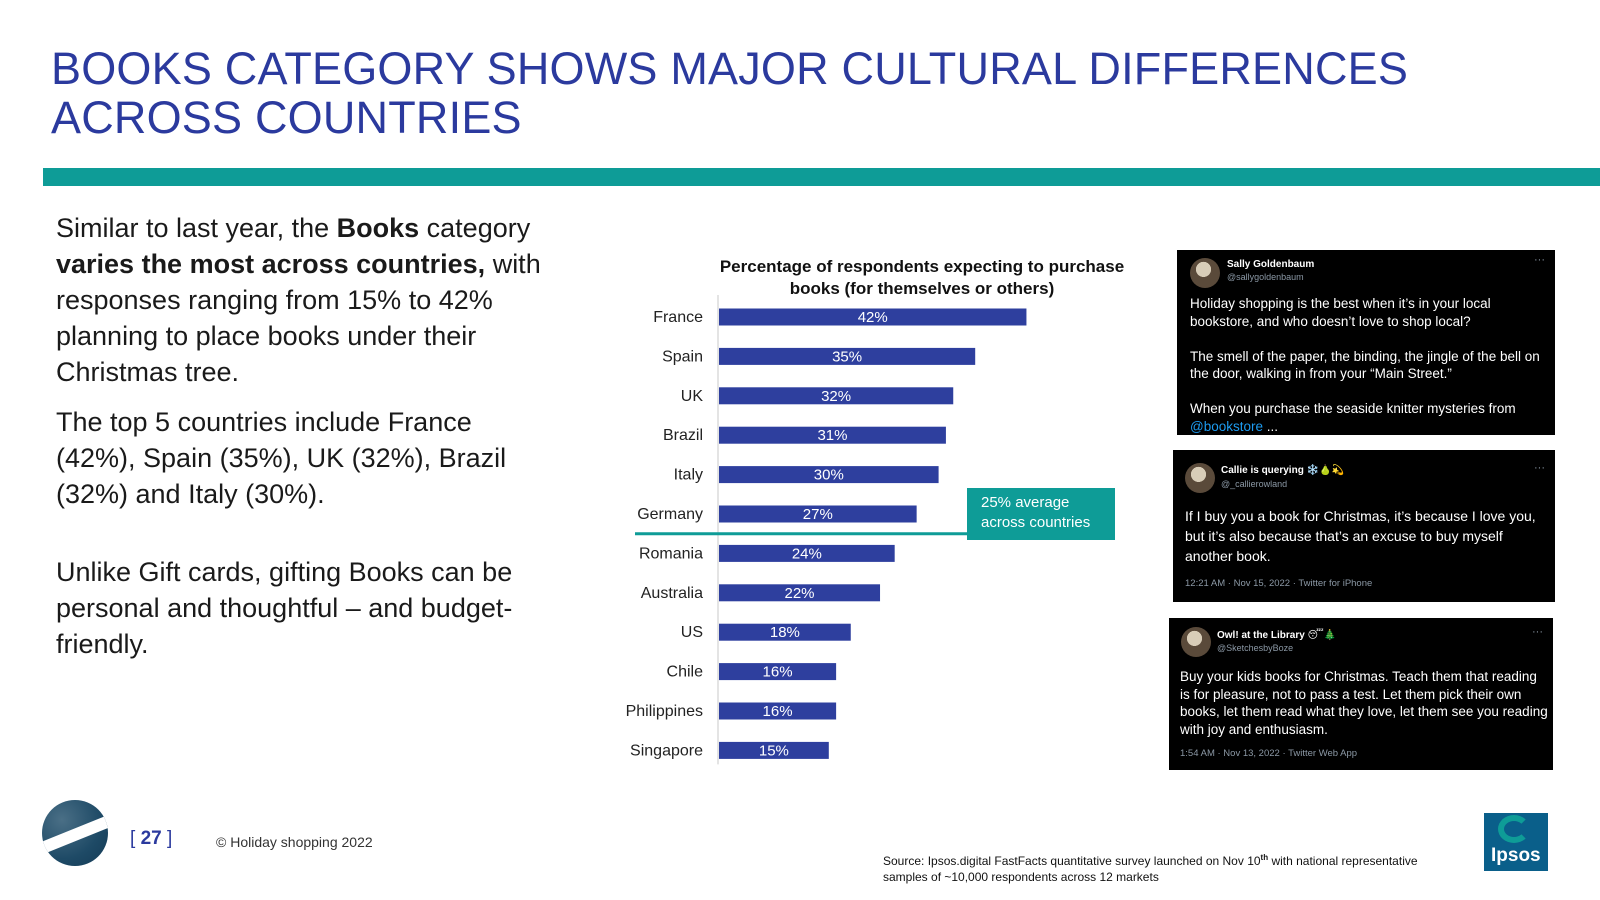 This screenshot has width=1600, height=900. What do you see at coordinates (135, 838) in the screenshot?
I see `page-bracket-open: [` at bounding box center [135, 838].